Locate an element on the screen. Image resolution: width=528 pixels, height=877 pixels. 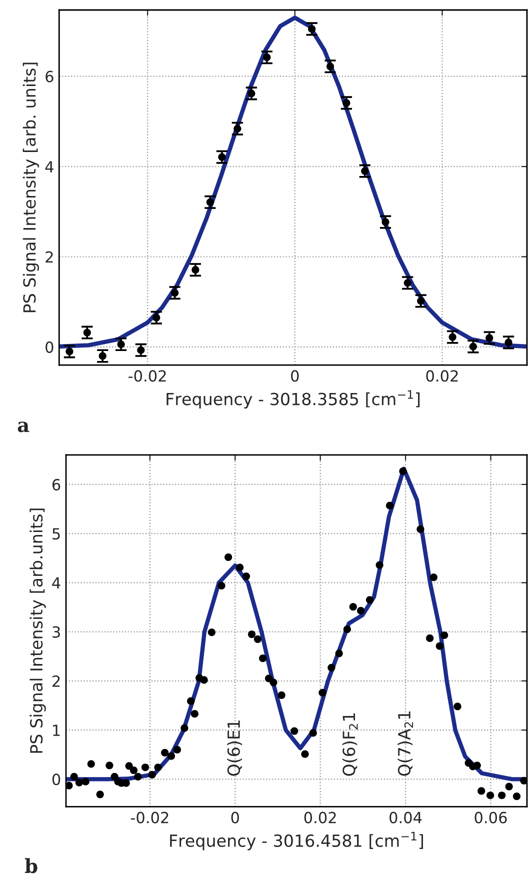
x-axis-title: Frequency - 3018.3585 [cm$^{−1}$] is located at coordinates (293, 399).